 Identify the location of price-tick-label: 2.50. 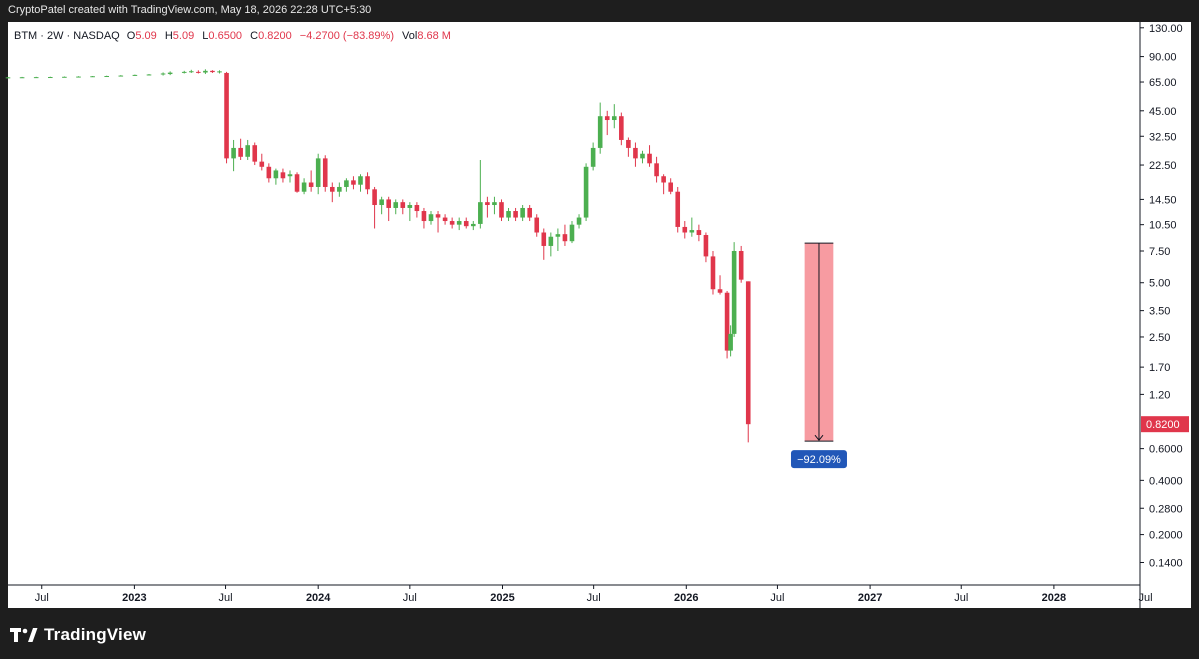
(1159, 338).